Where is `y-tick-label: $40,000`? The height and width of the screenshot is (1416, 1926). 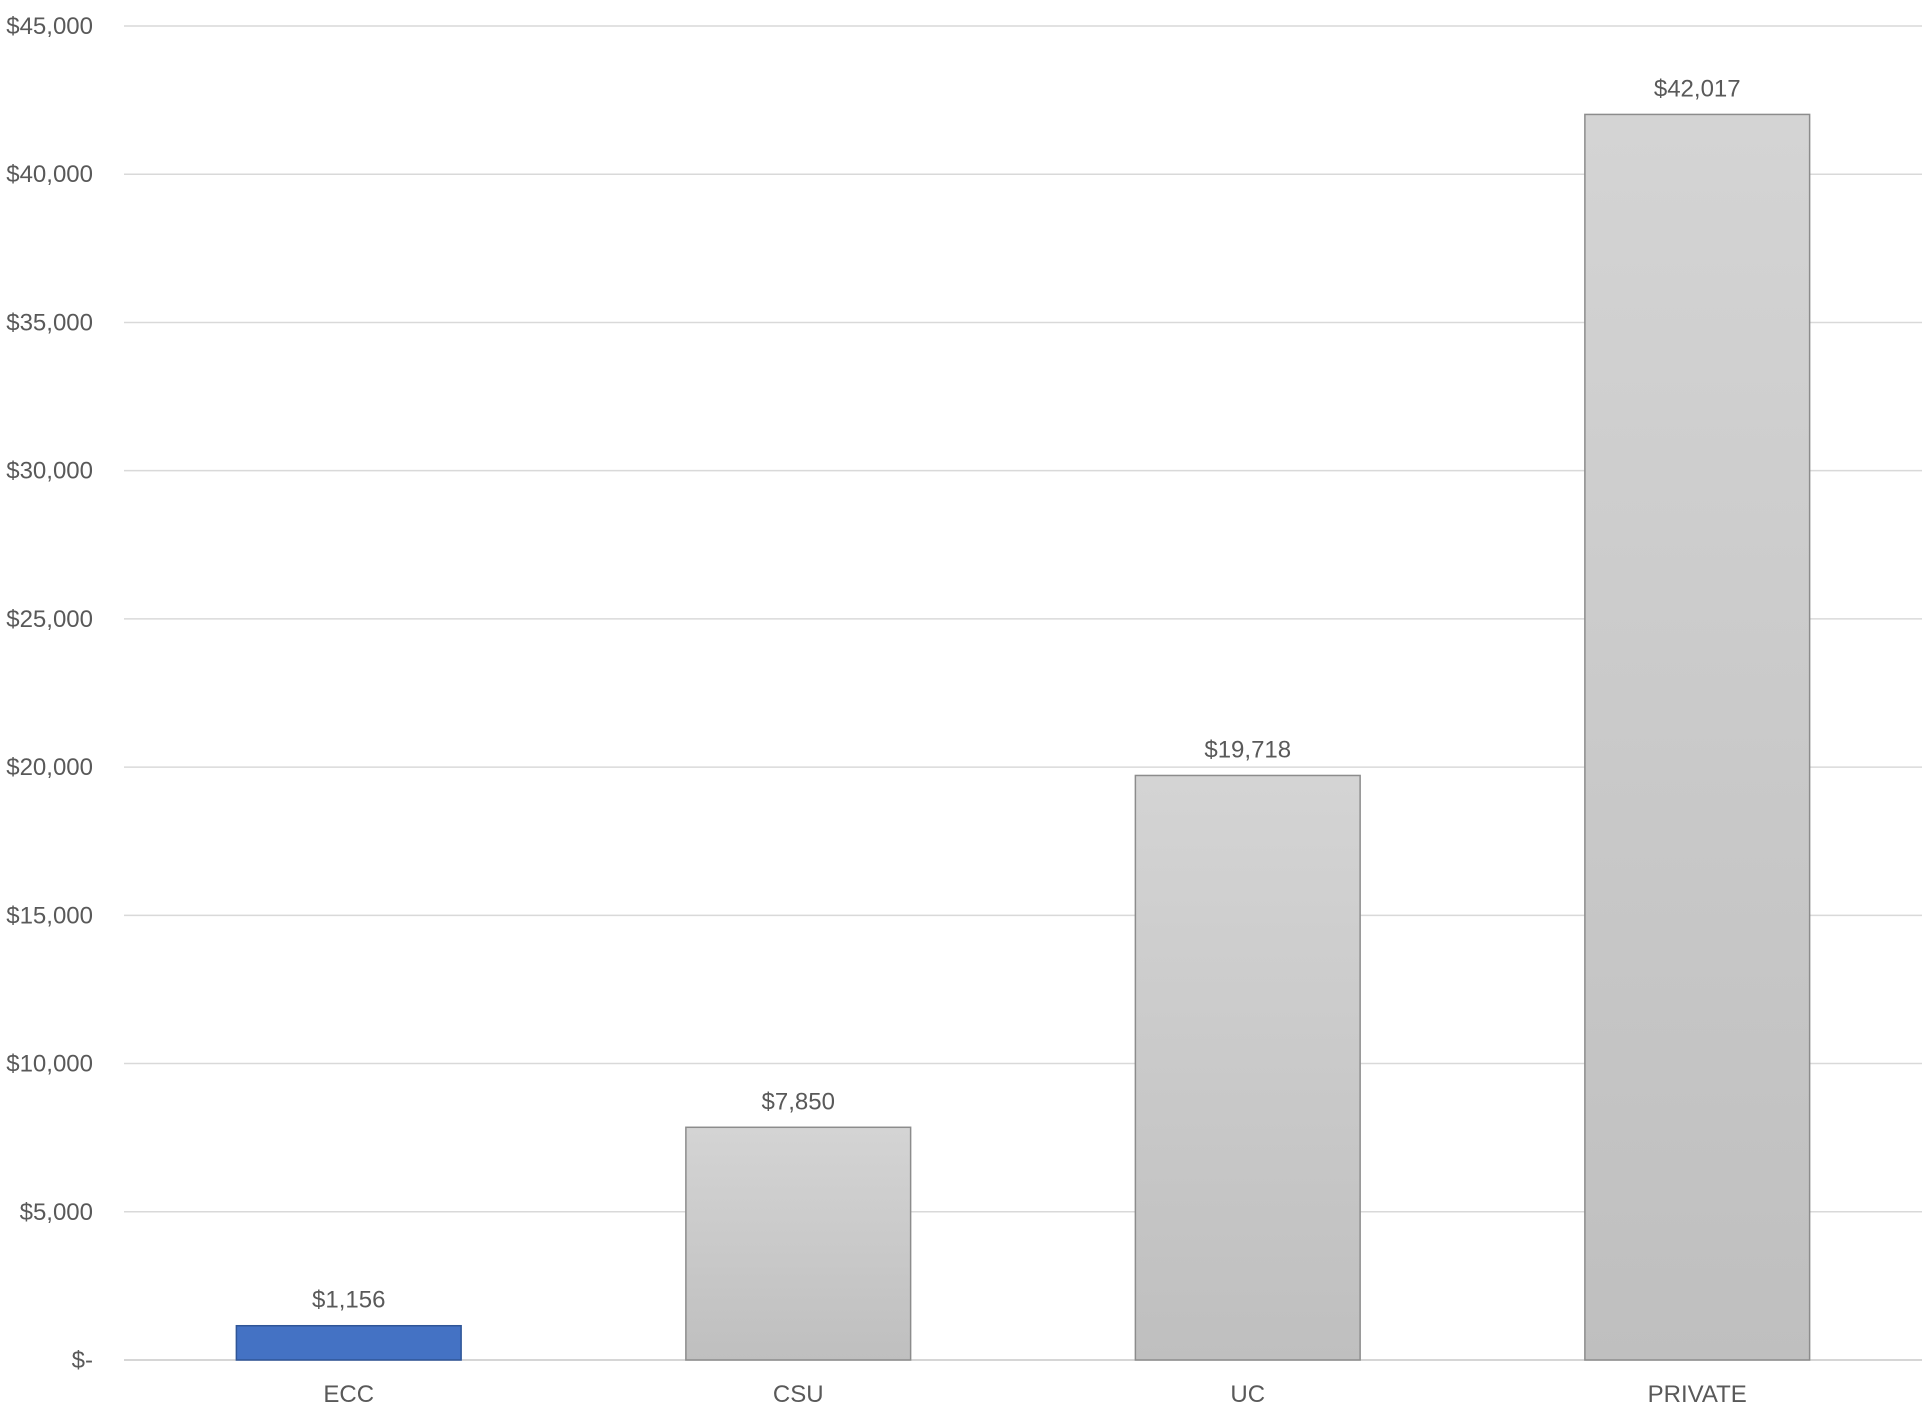 y-tick-label: $40,000 is located at coordinates (49, 174).